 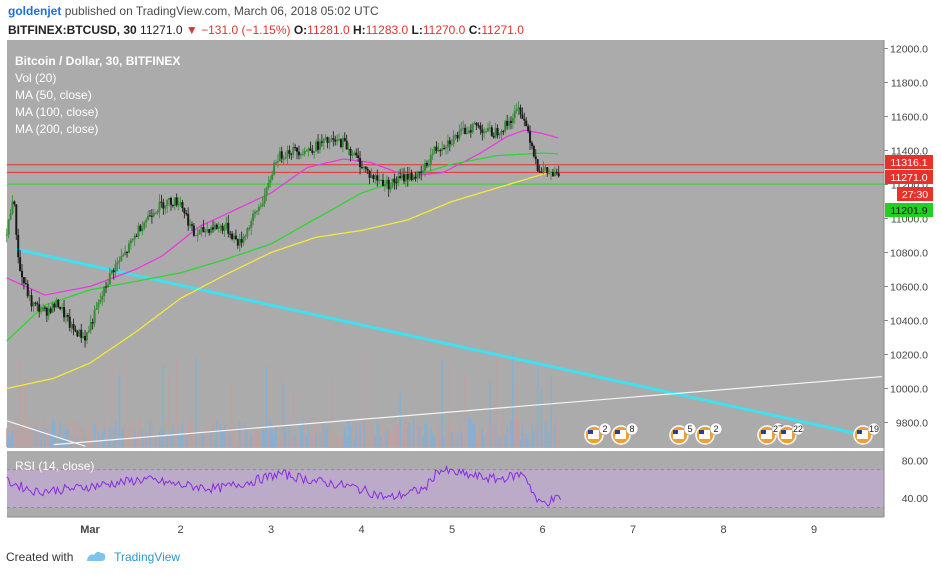 I want to click on event-markers: 2 8 5 2 27 22 19, so click(x=732, y=433).